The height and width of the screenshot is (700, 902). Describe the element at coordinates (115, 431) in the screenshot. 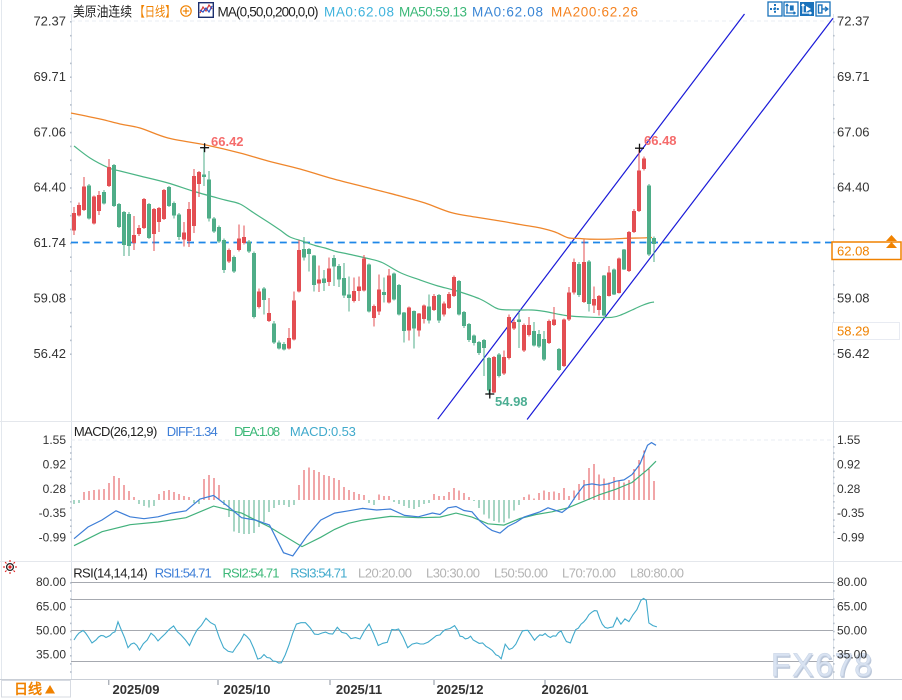

I see `svg-text: MACD(26,12,9)` at that location.